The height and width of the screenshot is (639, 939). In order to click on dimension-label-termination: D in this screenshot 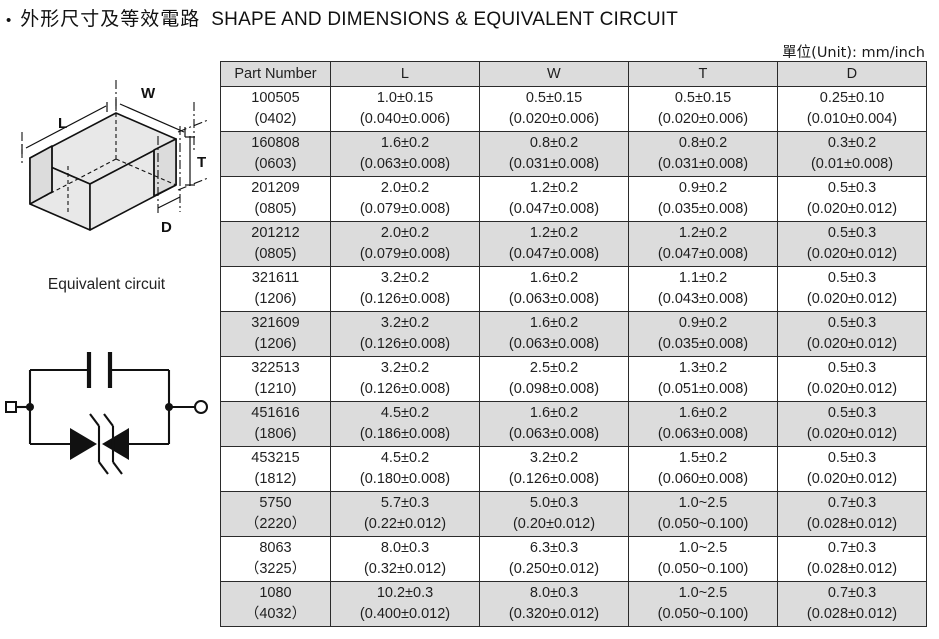, I will do `click(166, 227)`.